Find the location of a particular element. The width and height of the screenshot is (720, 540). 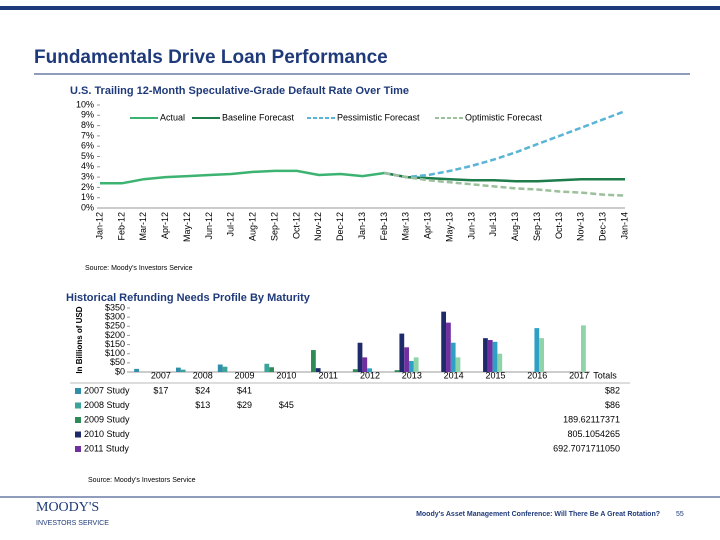

logo-subtitle: INVESTORS SERVICE is located at coordinates (72, 523).